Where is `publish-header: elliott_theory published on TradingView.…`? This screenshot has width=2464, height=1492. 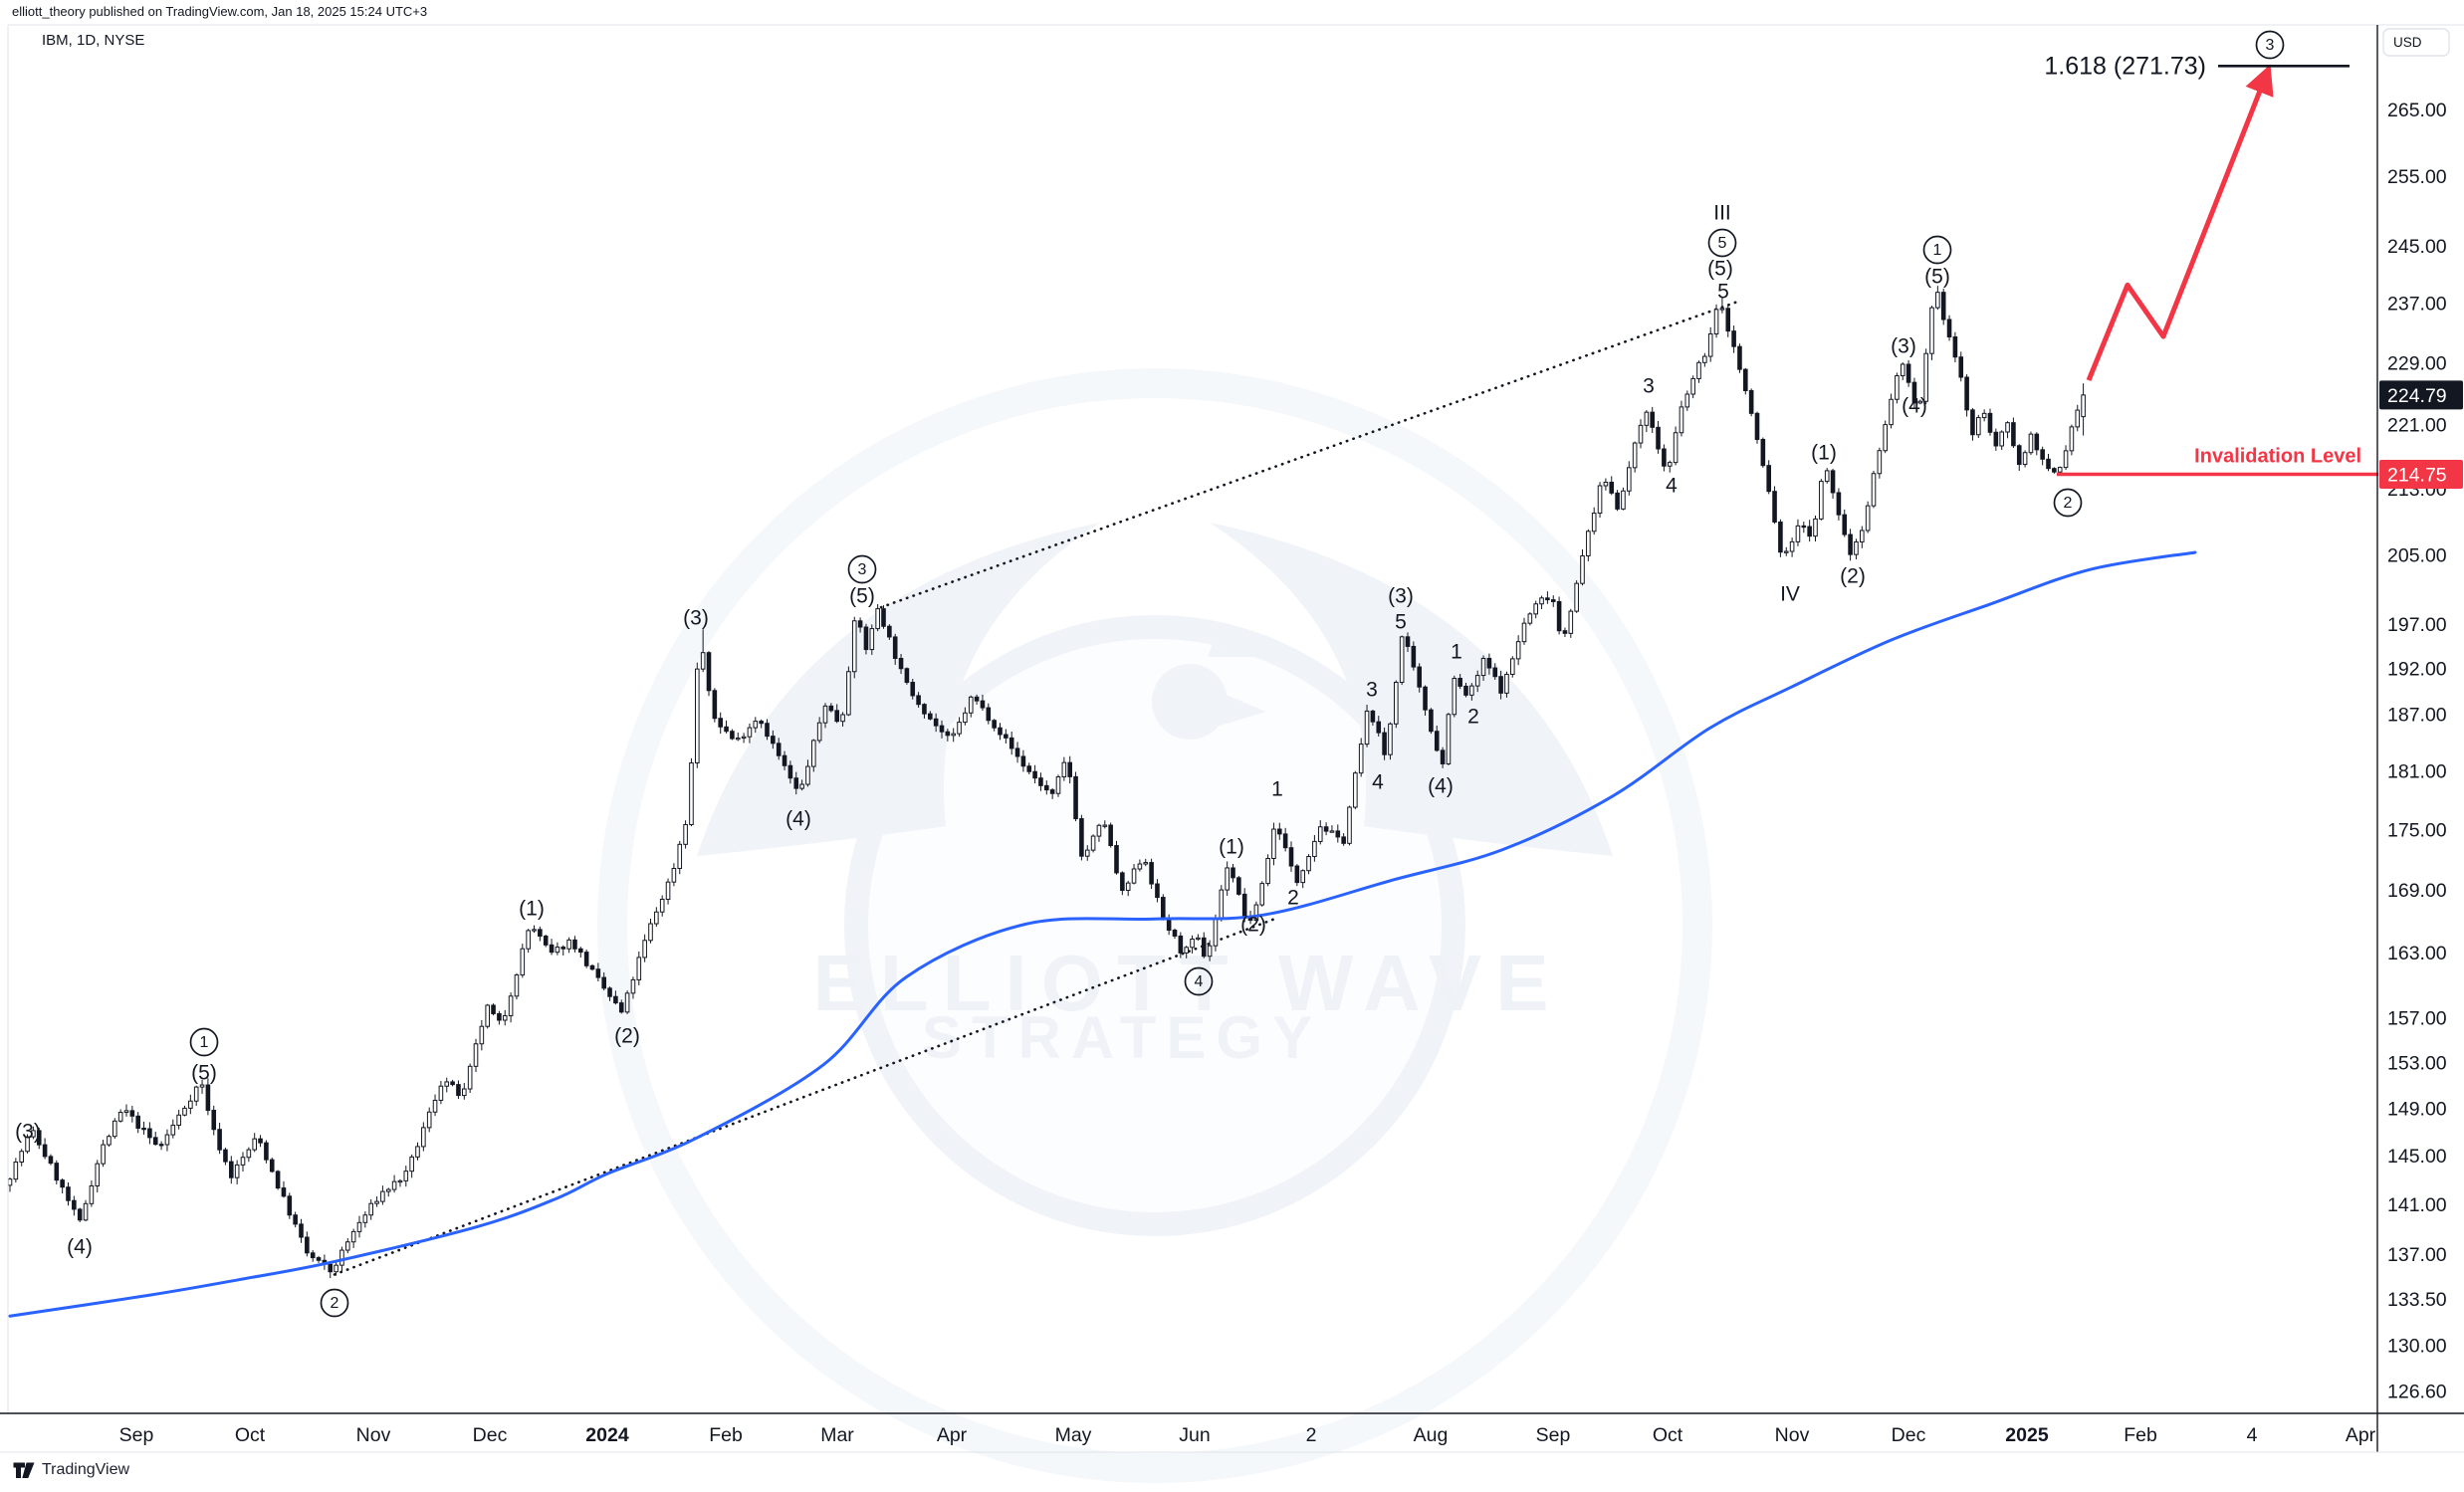
publish-header: elliott_theory published on TradingView.… is located at coordinates (220, 11).